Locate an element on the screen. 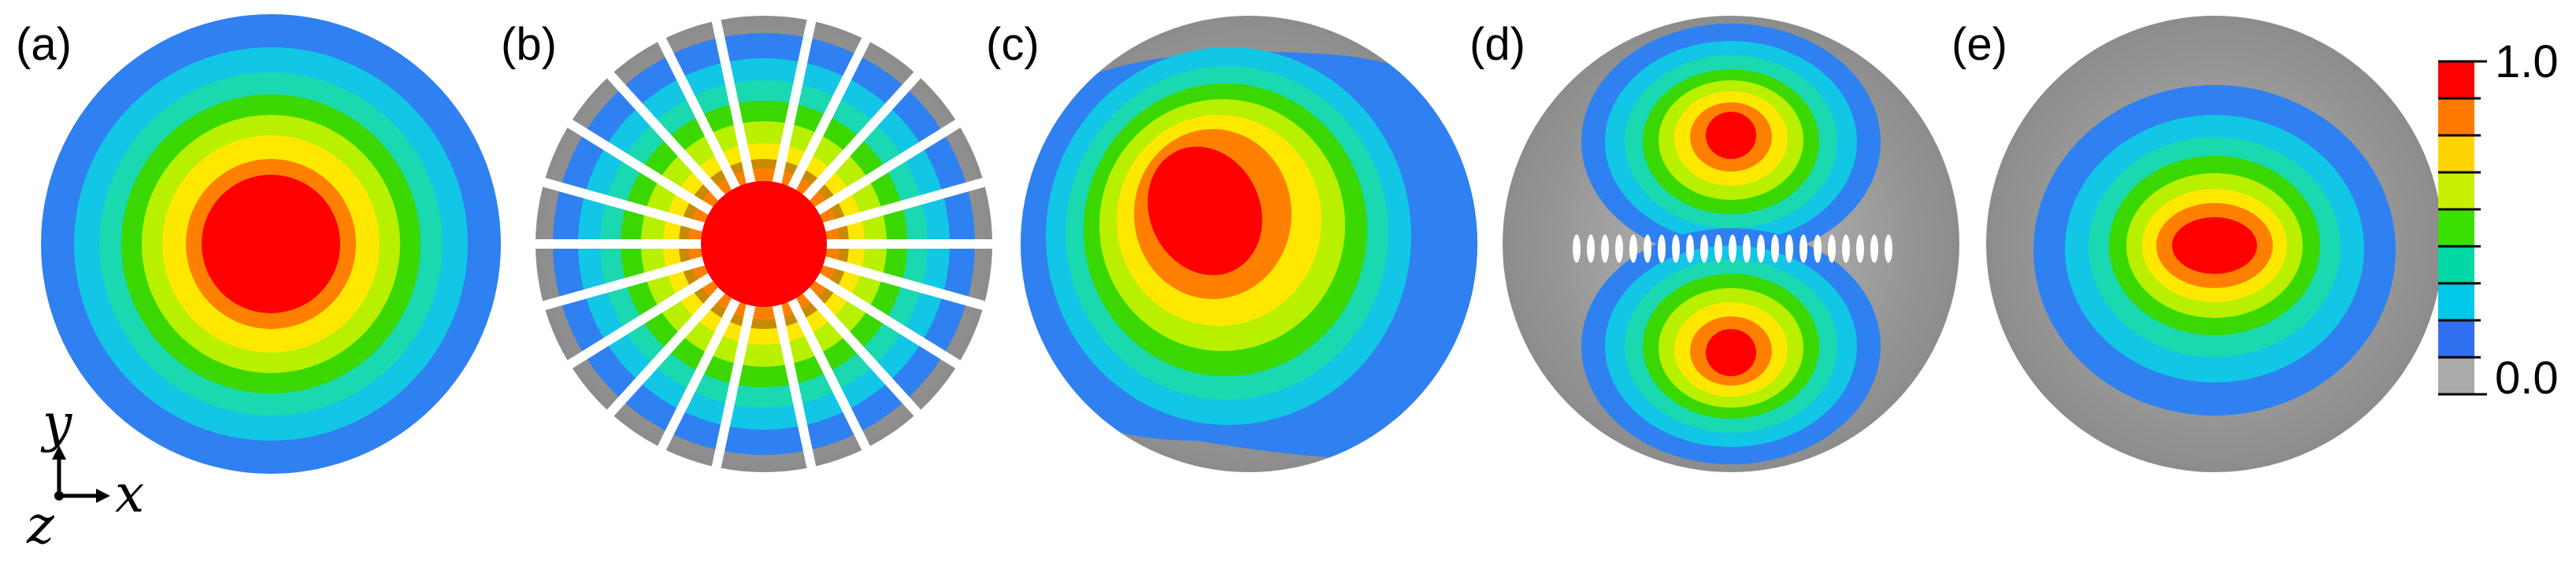 Image resolution: width=2576 pixels, height=569 pixels. panel-a is located at coordinates (271, 244).